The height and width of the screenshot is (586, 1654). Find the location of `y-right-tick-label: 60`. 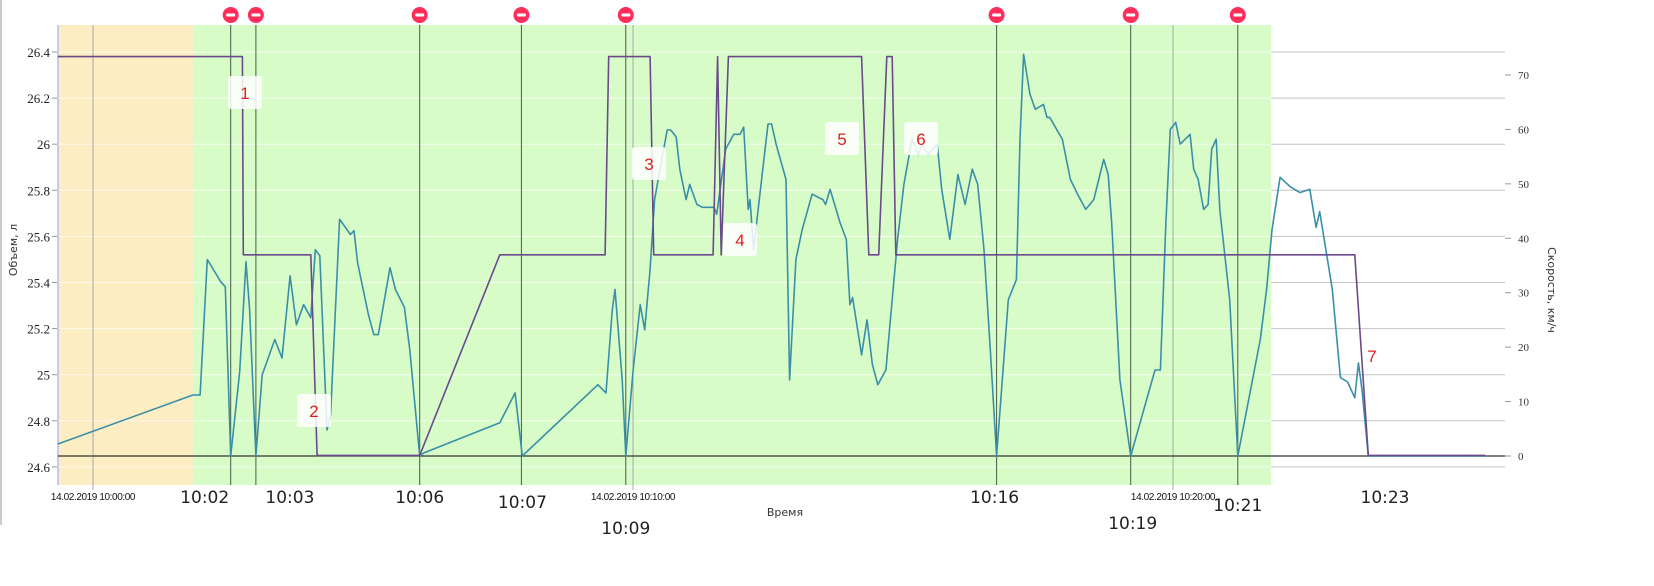

y-right-tick-label: 60 is located at coordinates (1524, 130).